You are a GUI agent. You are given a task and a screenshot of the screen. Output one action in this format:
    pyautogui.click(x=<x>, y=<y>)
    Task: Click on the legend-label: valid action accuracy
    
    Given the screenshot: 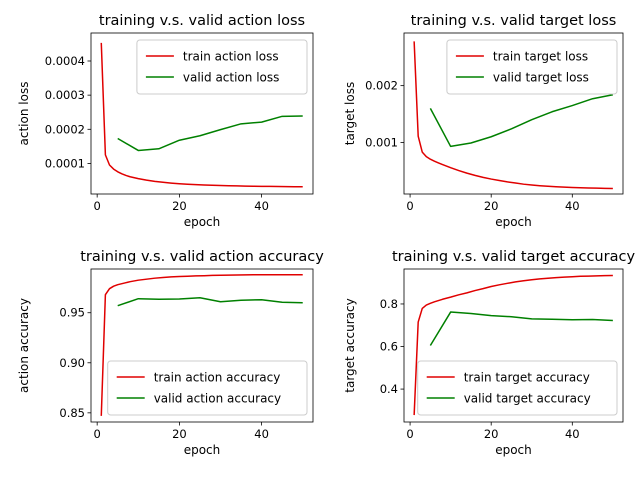 What is the action you would take?
    pyautogui.click(x=217, y=399)
    